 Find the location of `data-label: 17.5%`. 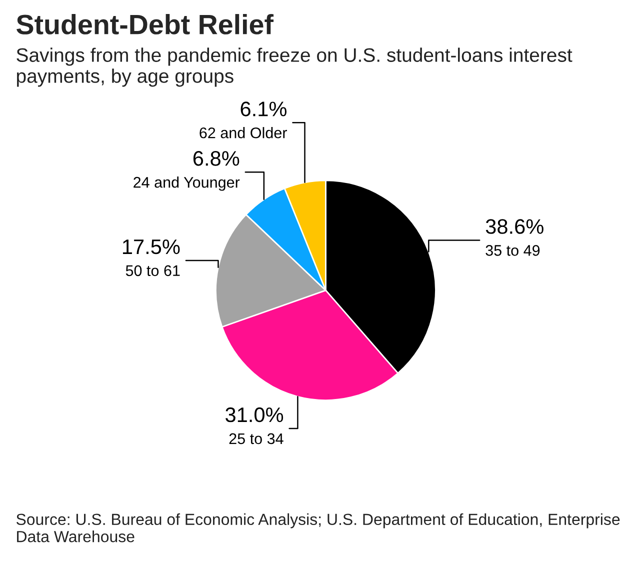

data-label: 17.5% is located at coordinates (151, 246).